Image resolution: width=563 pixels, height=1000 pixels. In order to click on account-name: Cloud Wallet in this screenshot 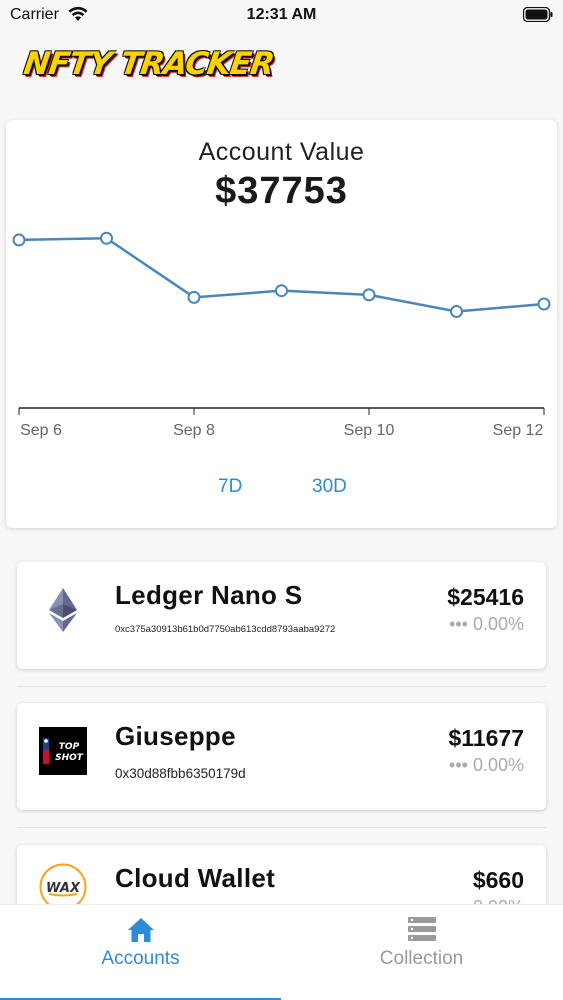, I will do `click(195, 878)`.